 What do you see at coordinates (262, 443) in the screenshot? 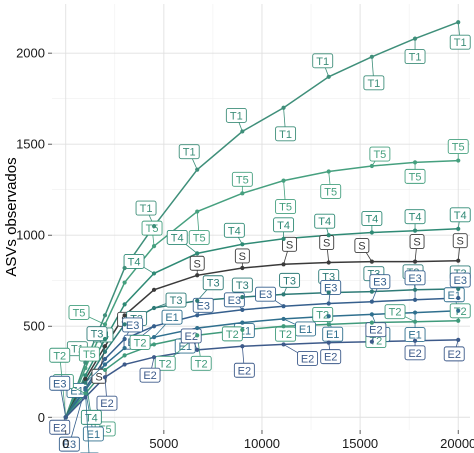
I see `x-tick-label: 10000` at bounding box center [262, 443].